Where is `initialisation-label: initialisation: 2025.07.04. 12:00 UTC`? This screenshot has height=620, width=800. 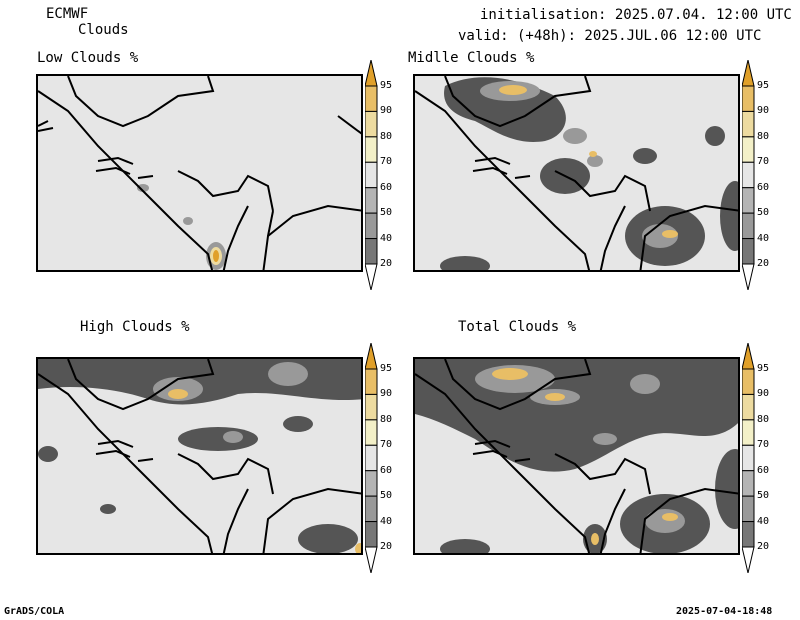
initialisation-label: initialisation: 2025.07.04. 12:00 UTC is located at coordinates (636, 15).